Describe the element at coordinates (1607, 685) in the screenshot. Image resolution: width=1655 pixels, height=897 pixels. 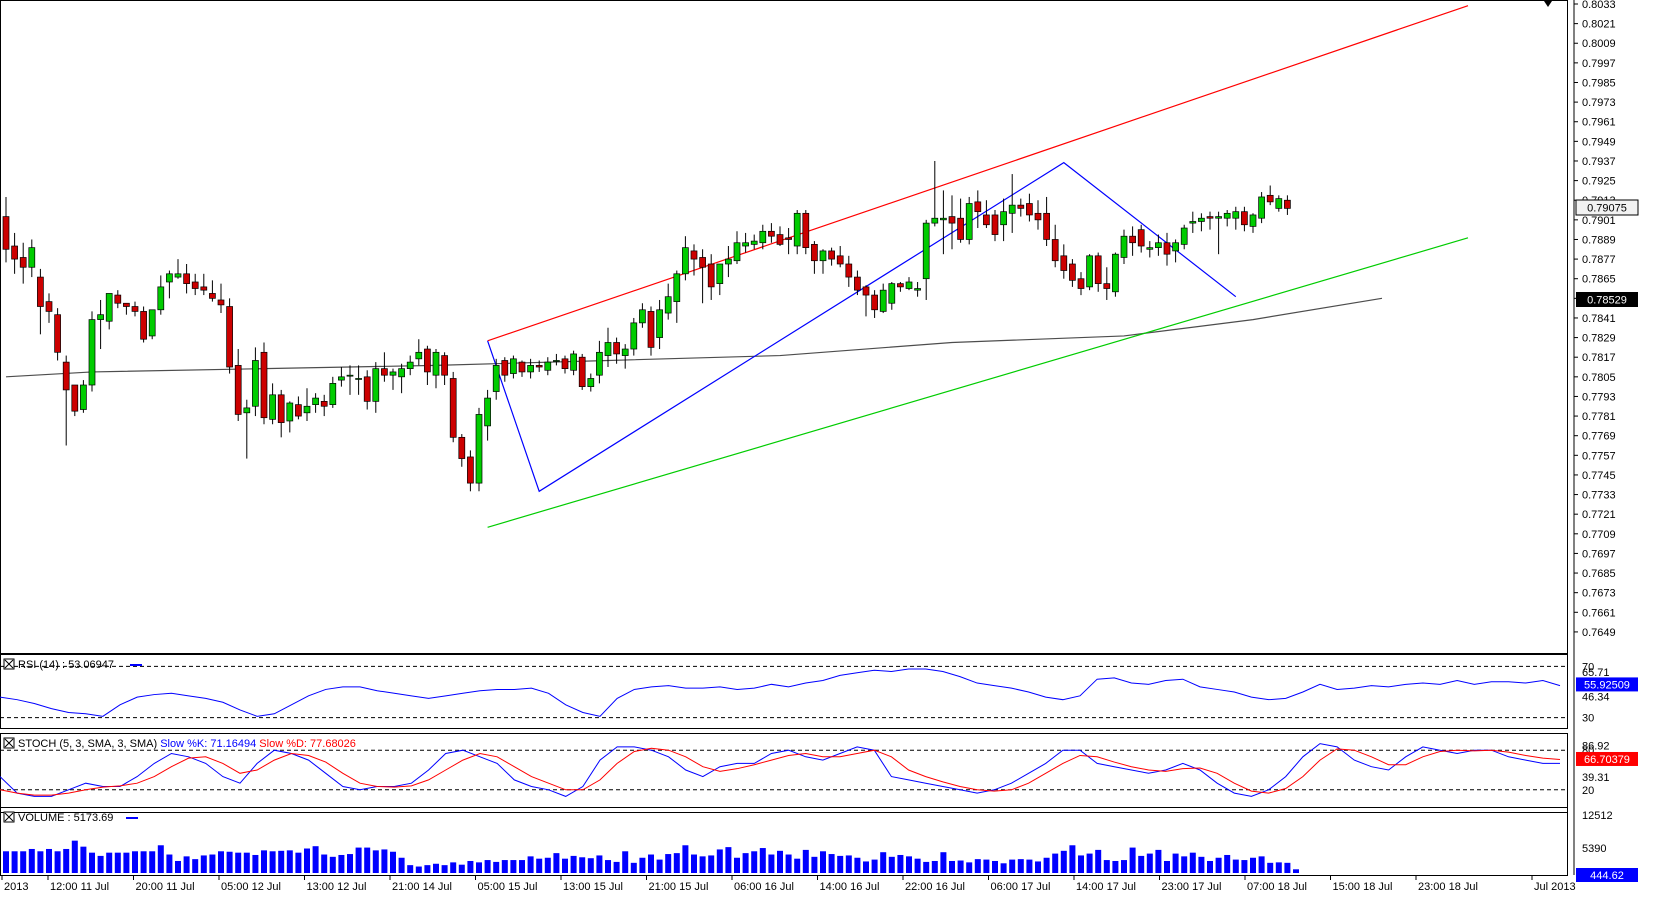
I see `rsi-current-label: 55.92509` at that location.